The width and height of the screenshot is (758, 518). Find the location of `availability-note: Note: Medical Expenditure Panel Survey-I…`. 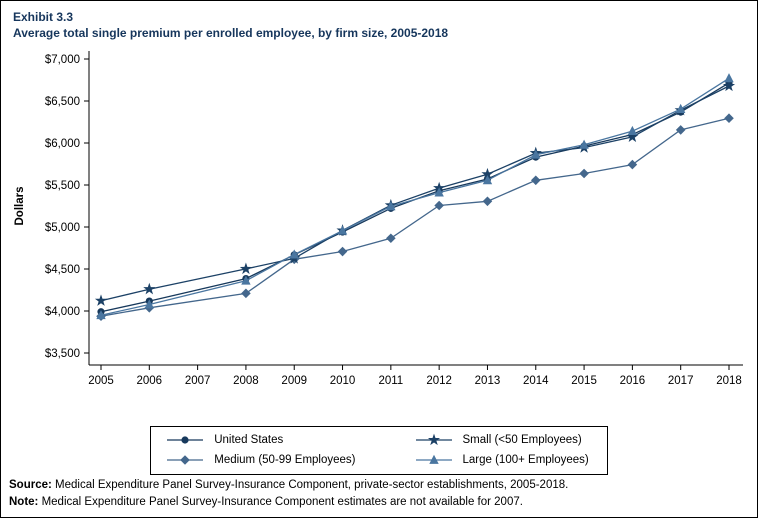

availability-note: Note: Medical Expenditure Panel Survey-I… is located at coordinates (379, 502).